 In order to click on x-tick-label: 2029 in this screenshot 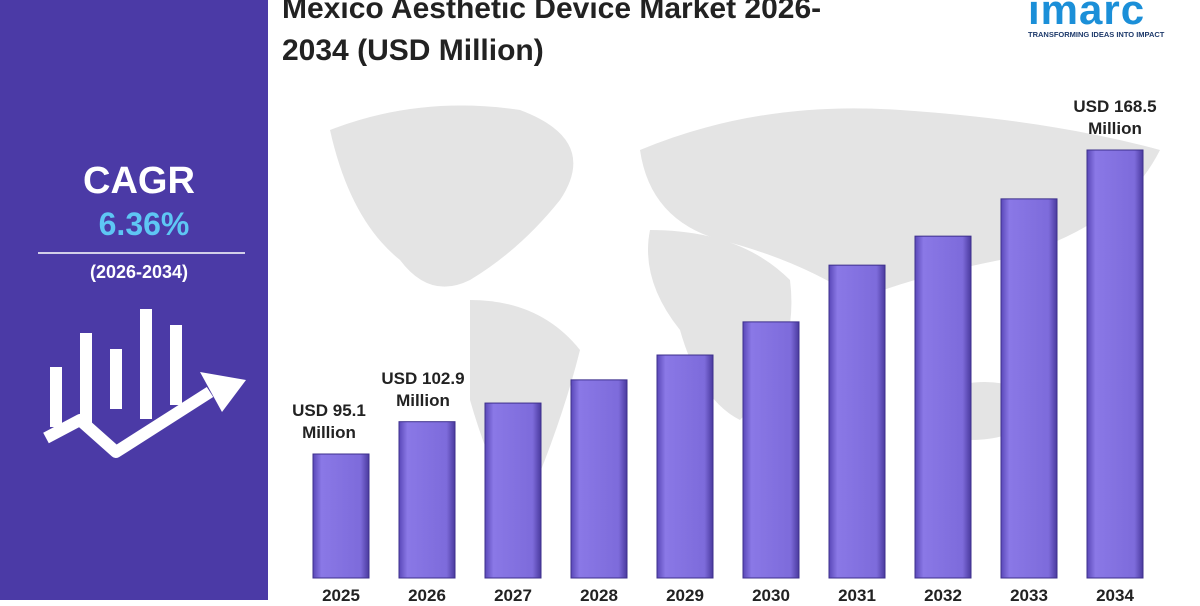, I will do `click(685, 595)`.